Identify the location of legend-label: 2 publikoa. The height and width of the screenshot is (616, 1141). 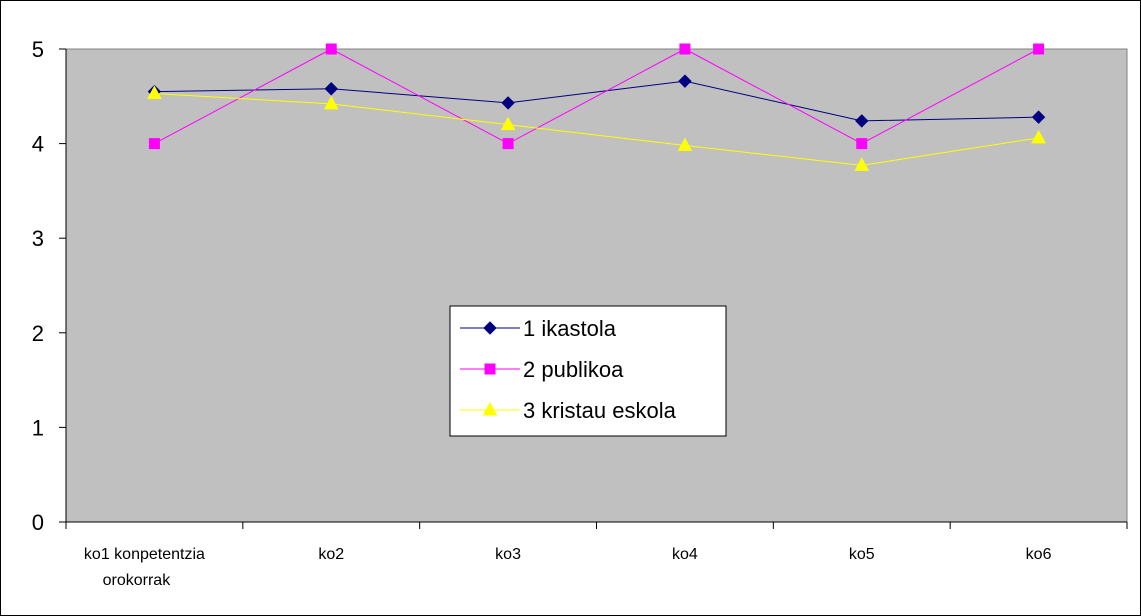
(573, 369).